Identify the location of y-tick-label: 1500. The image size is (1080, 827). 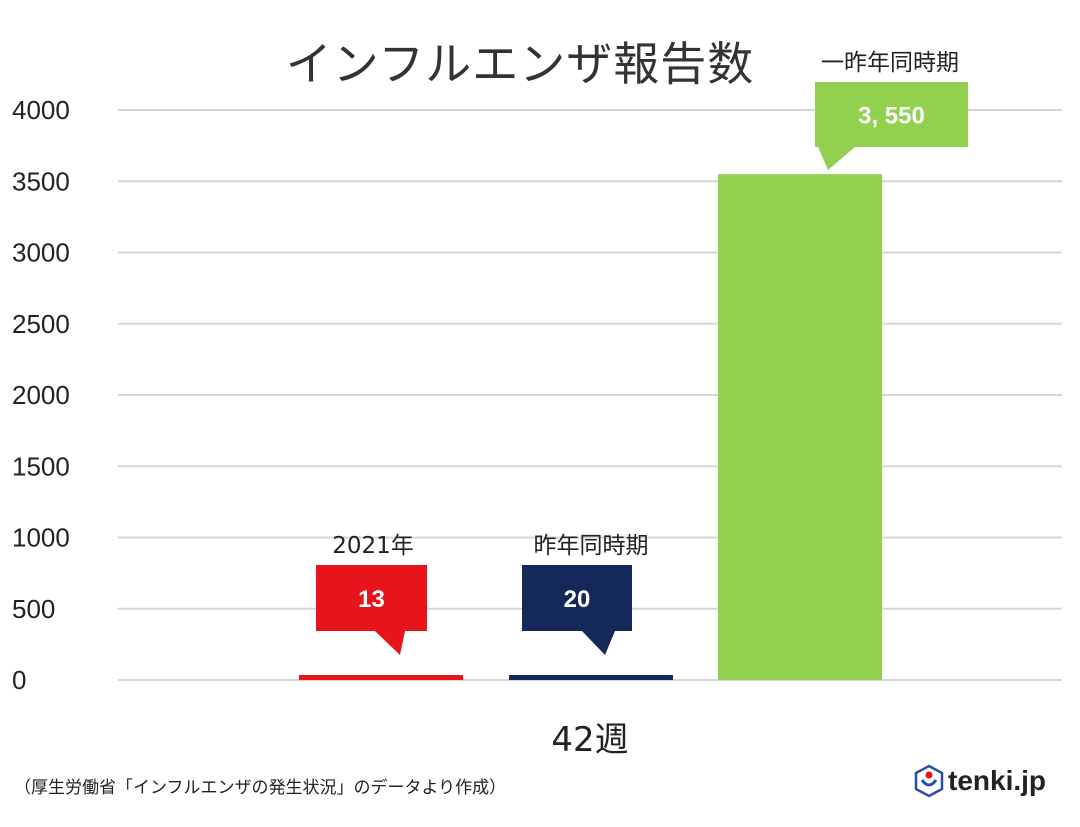
(41, 466).